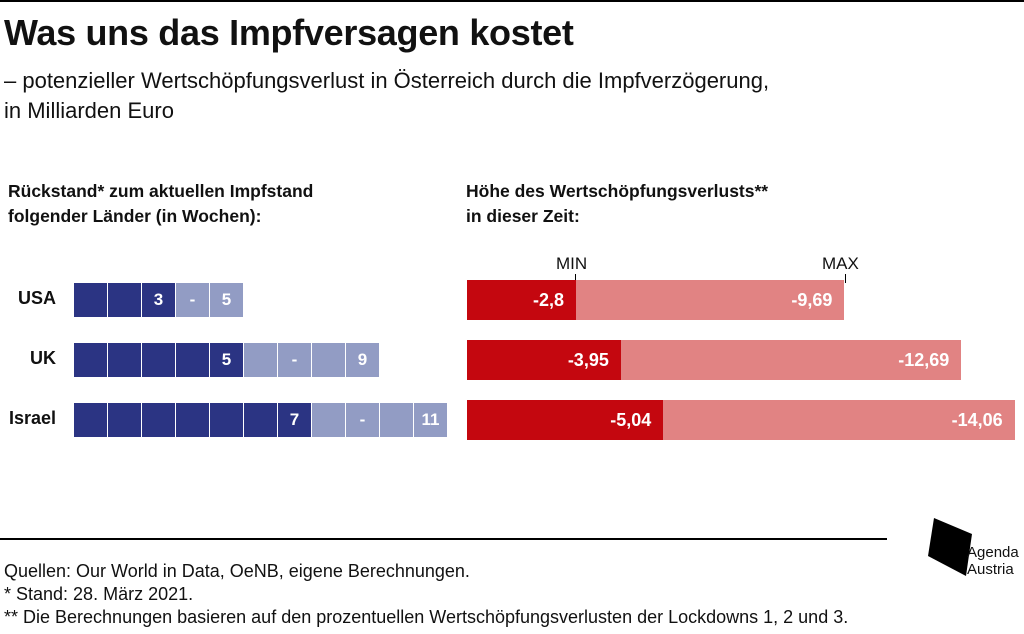 The image size is (1024, 634). What do you see at coordinates (522, 300) in the screenshot?
I see `loss-bar-min: -2,8` at bounding box center [522, 300].